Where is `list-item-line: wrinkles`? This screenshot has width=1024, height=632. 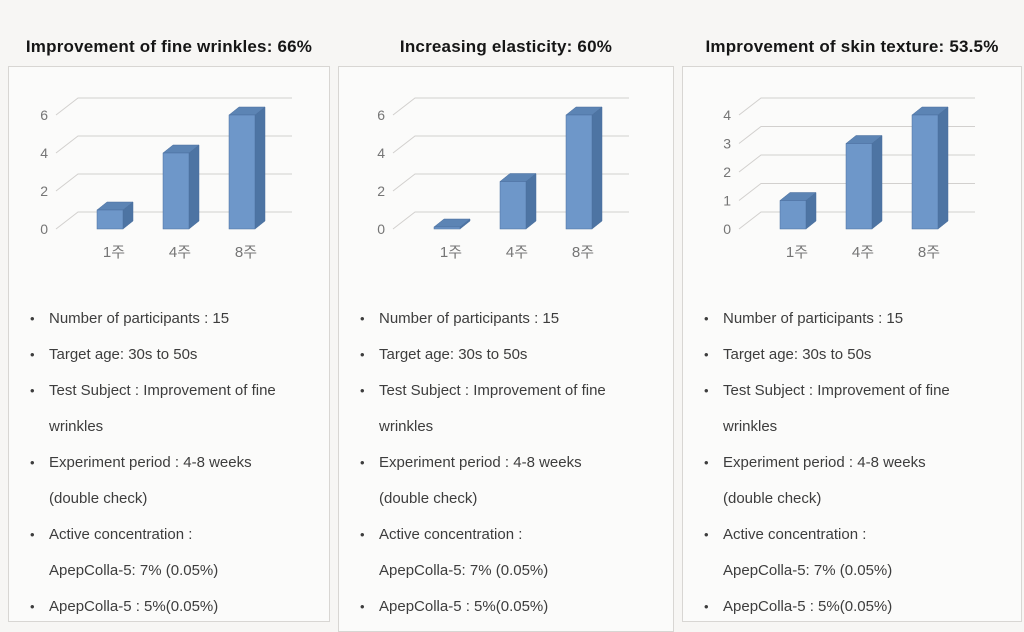 list-item-line: wrinkles is located at coordinates (750, 426).